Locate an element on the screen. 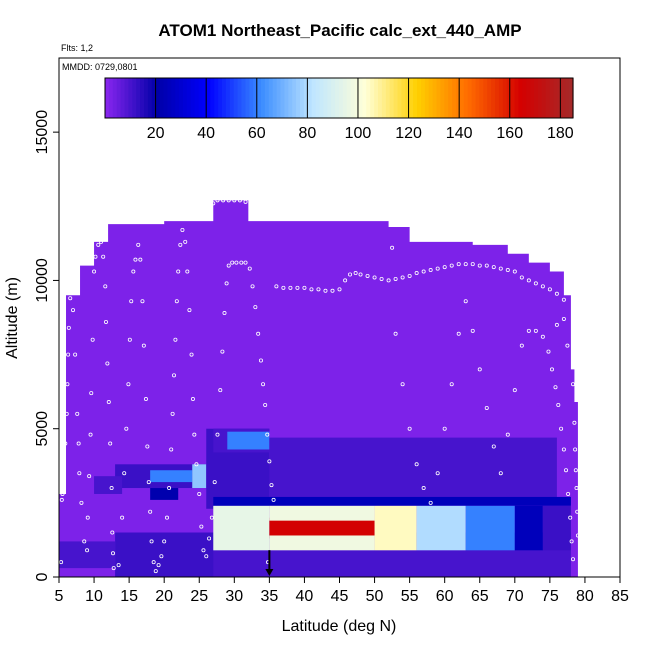  x-tick-label: 45 is located at coordinates (340, 596).